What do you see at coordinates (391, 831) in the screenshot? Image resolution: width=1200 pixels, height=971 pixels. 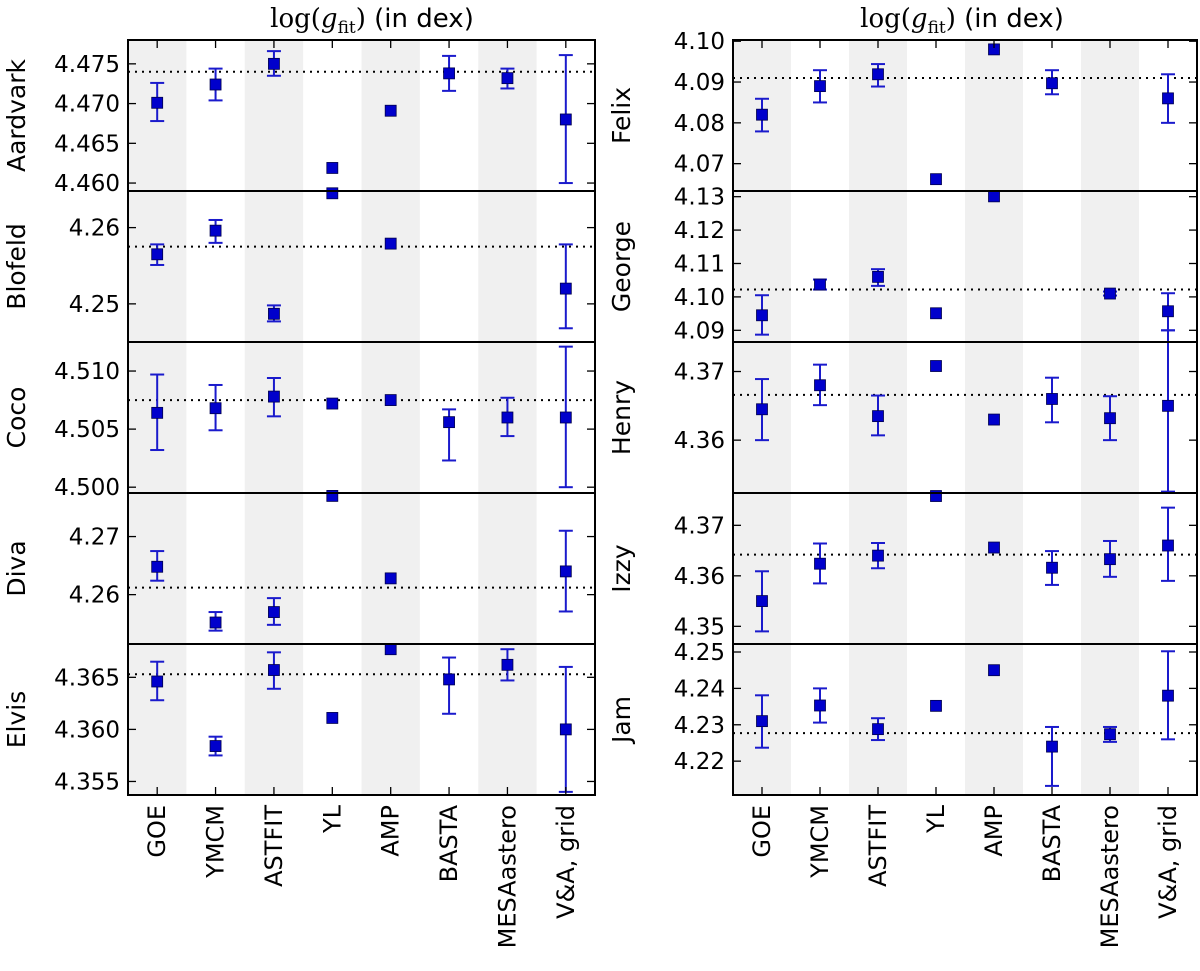 I see `method-label: AMP` at bounding box center [391, 831].